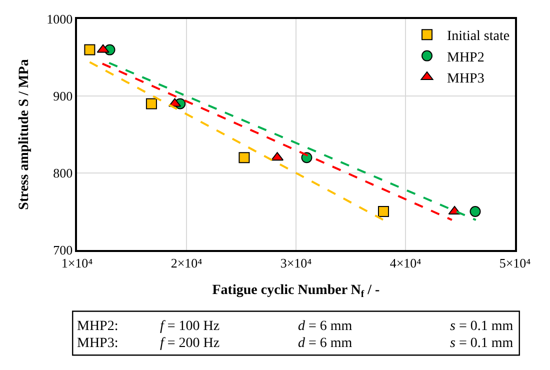  I want to click on y-tick-label: 1000, so click(59, 19).